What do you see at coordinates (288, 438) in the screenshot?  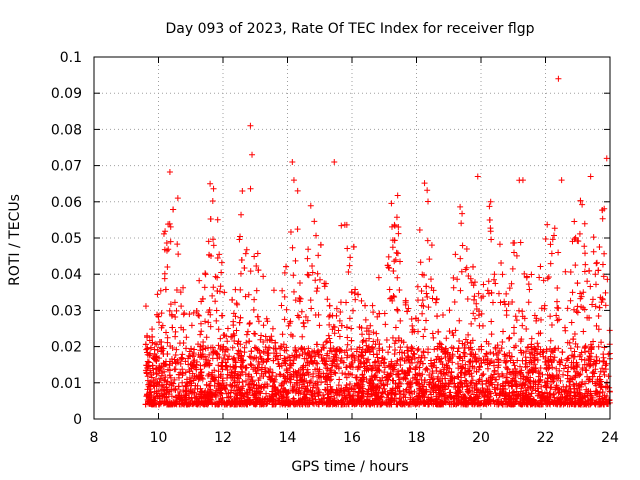 I see `x-tick-label: 14` at bounding box center [288, 438].